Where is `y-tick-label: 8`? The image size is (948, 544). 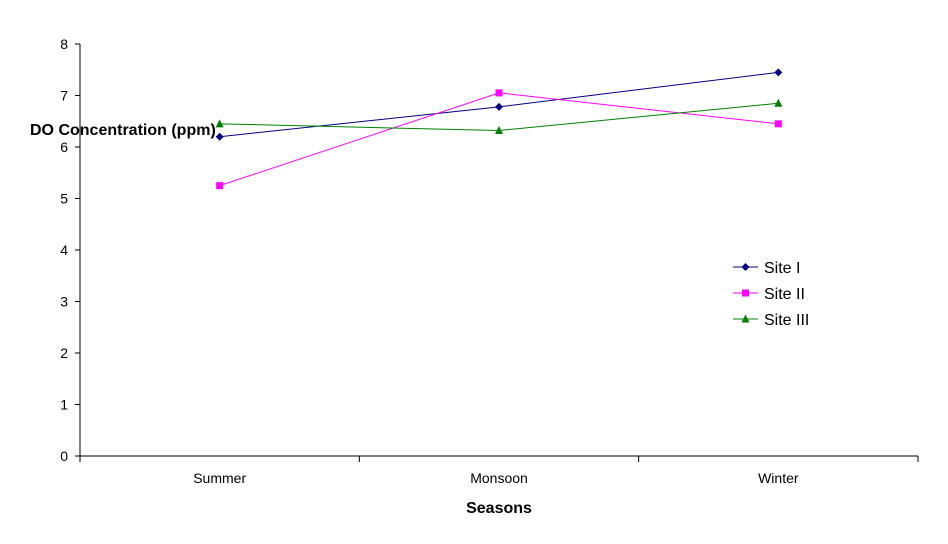
y-tick-label: 8 is located at coordinates (64, 44).